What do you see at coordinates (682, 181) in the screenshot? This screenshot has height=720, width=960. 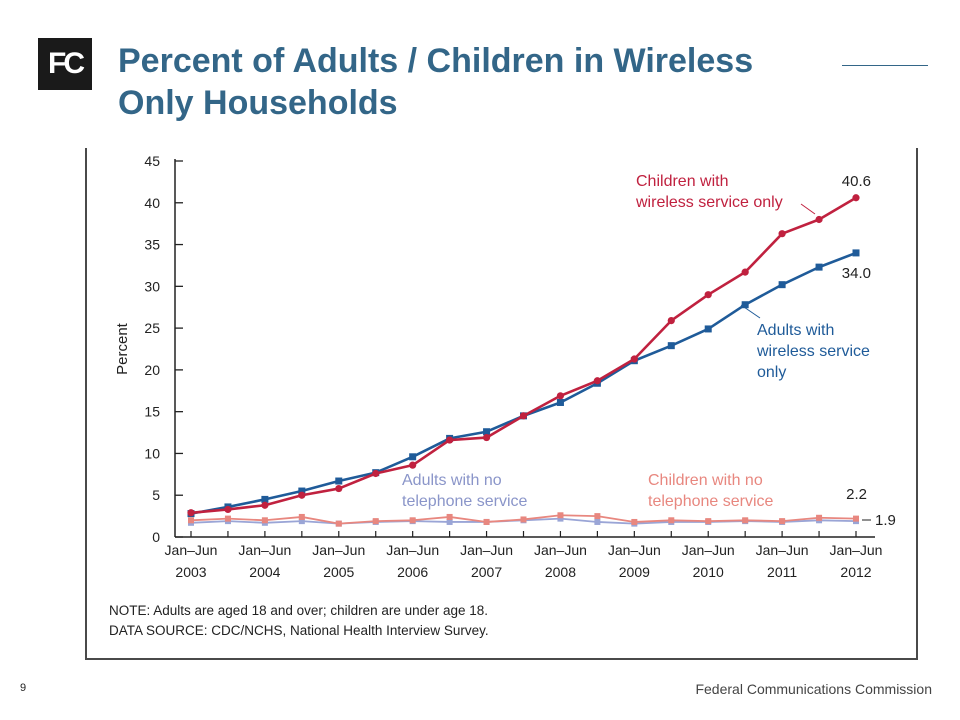 I see `series-label-0: Children with` at bounding box center [682, 181].